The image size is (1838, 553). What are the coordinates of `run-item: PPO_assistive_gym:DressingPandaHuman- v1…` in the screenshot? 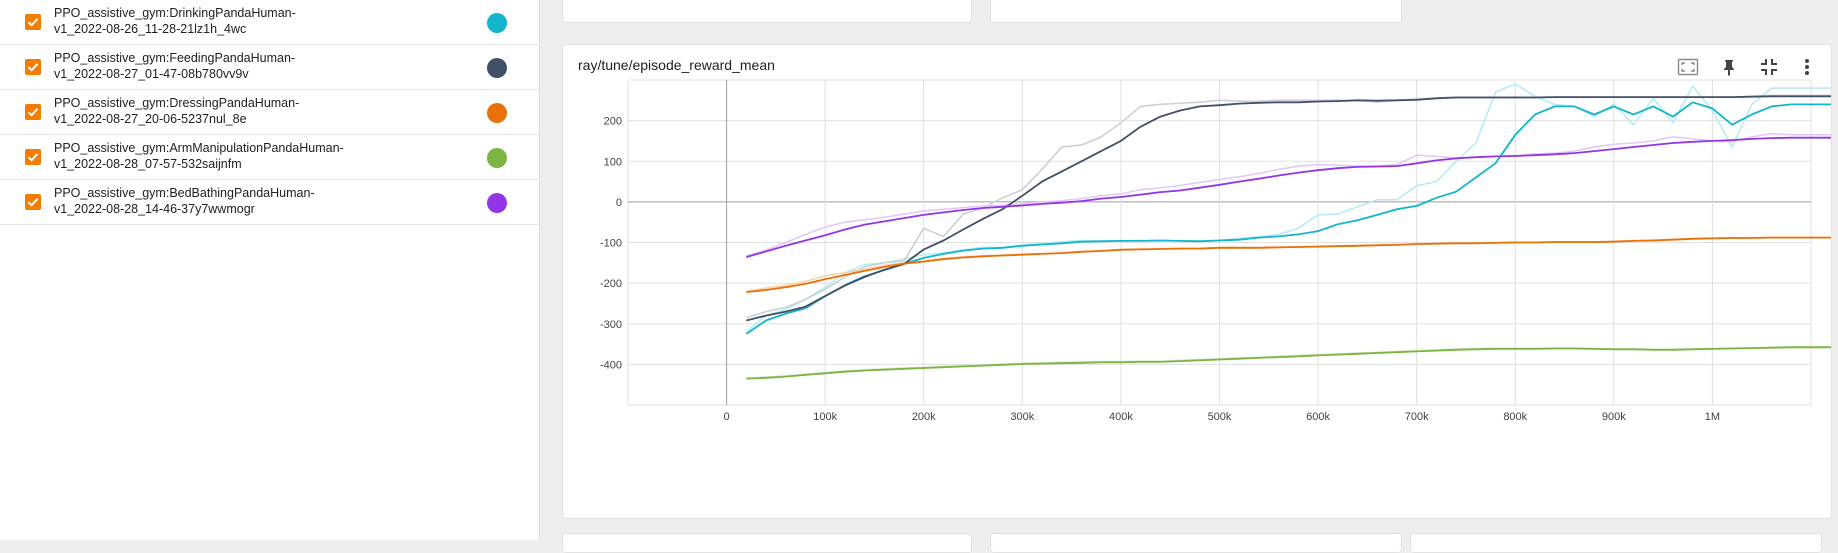 It's located at (269, 112).